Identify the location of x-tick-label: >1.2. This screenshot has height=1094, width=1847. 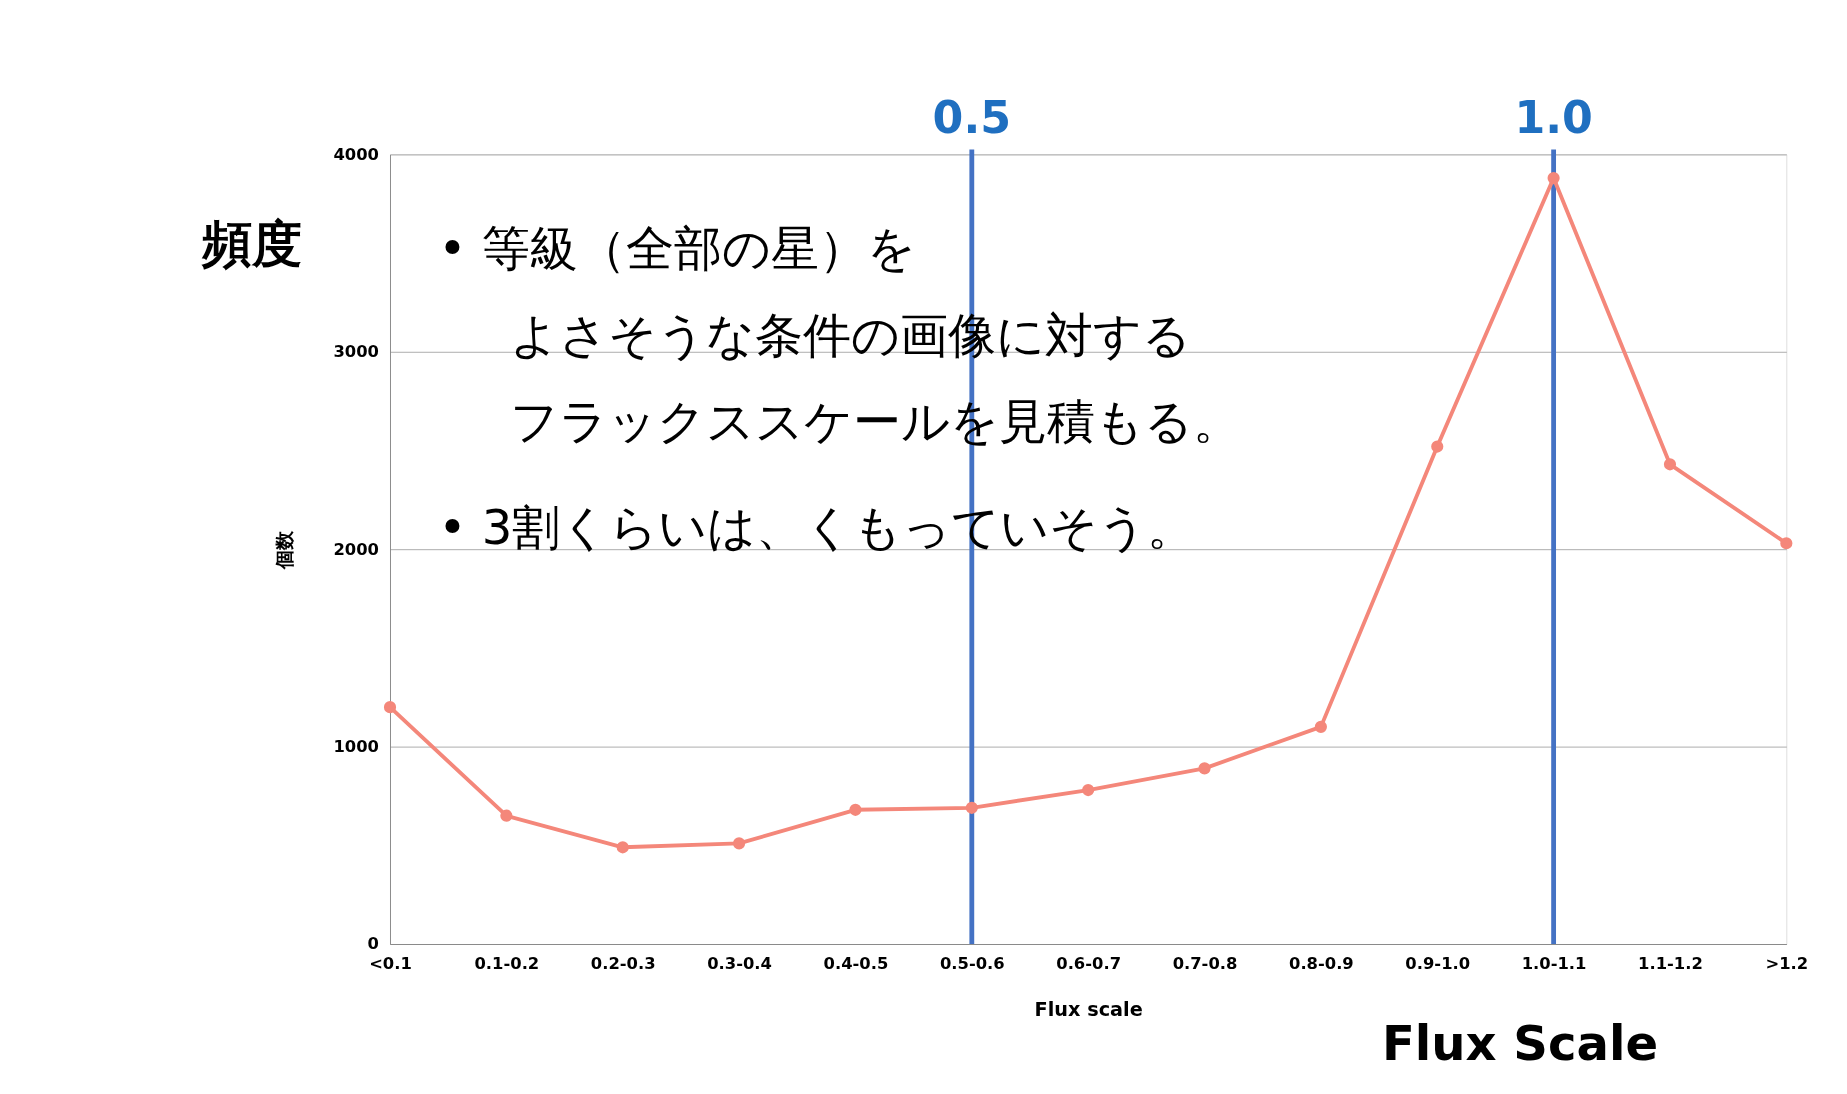
(1787, 963).